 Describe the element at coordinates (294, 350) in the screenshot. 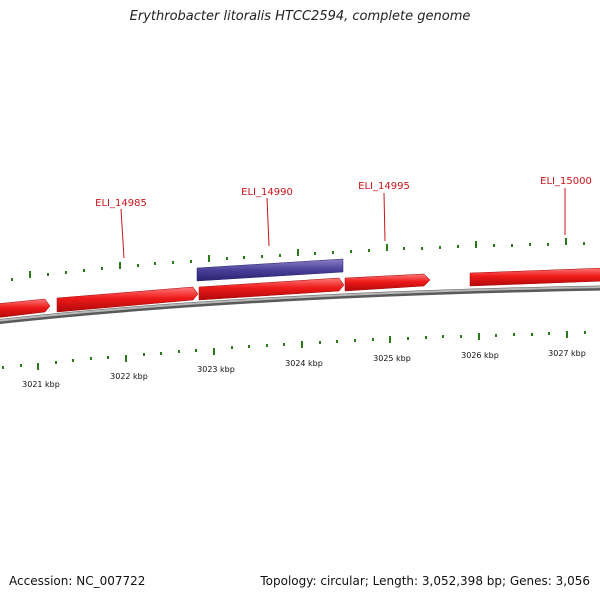

I see `inner-tick-row` at that location.